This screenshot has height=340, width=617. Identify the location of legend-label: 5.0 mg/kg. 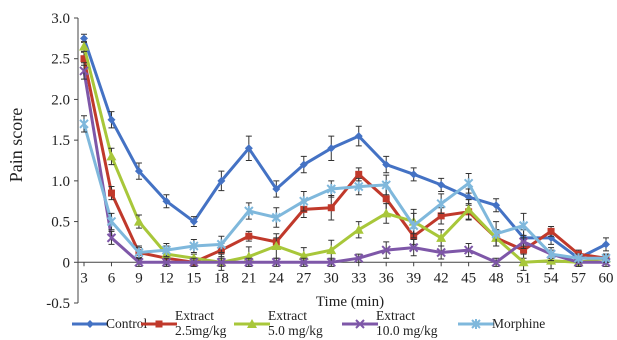
(295, 330).